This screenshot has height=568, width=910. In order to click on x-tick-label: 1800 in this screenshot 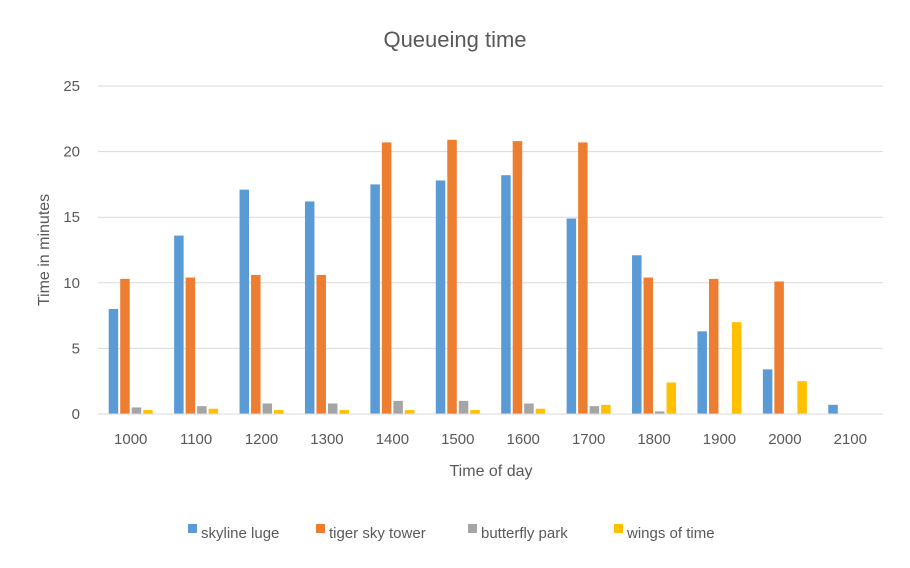, I will do `click(653, 439)`.